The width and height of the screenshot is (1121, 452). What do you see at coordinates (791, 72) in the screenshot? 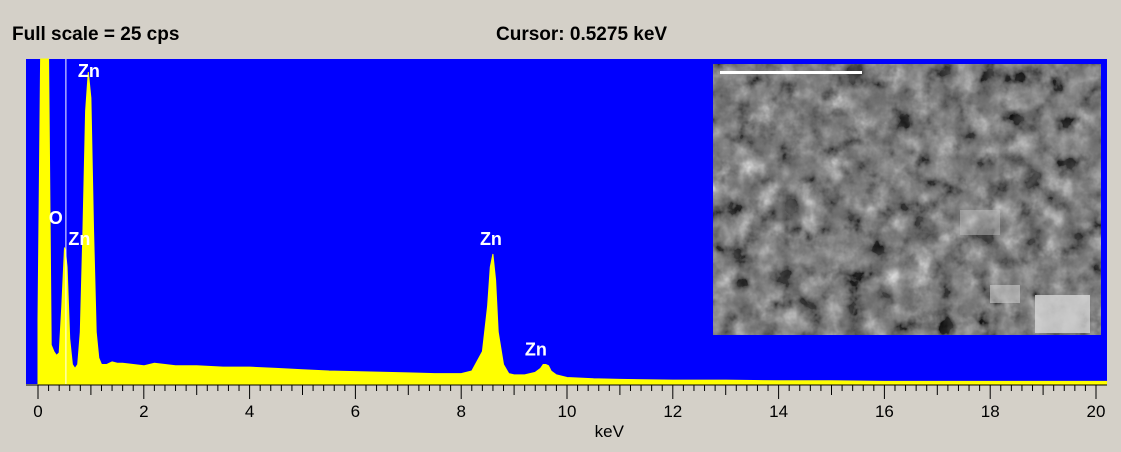
I see `scale-bar` at bounding box center [791, 72].